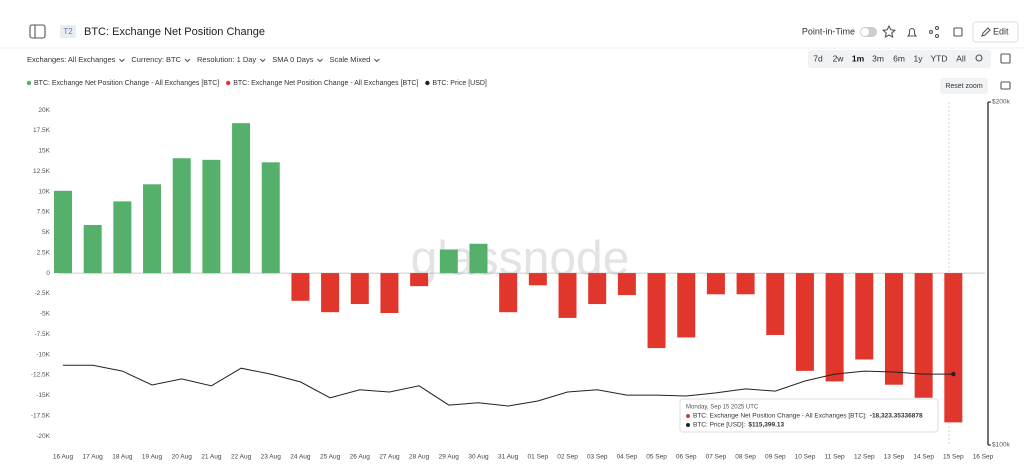 This screenshot has height=476, width=1024. I want to click on tooltip-value: -18,323.35336878, so click(896, 416).